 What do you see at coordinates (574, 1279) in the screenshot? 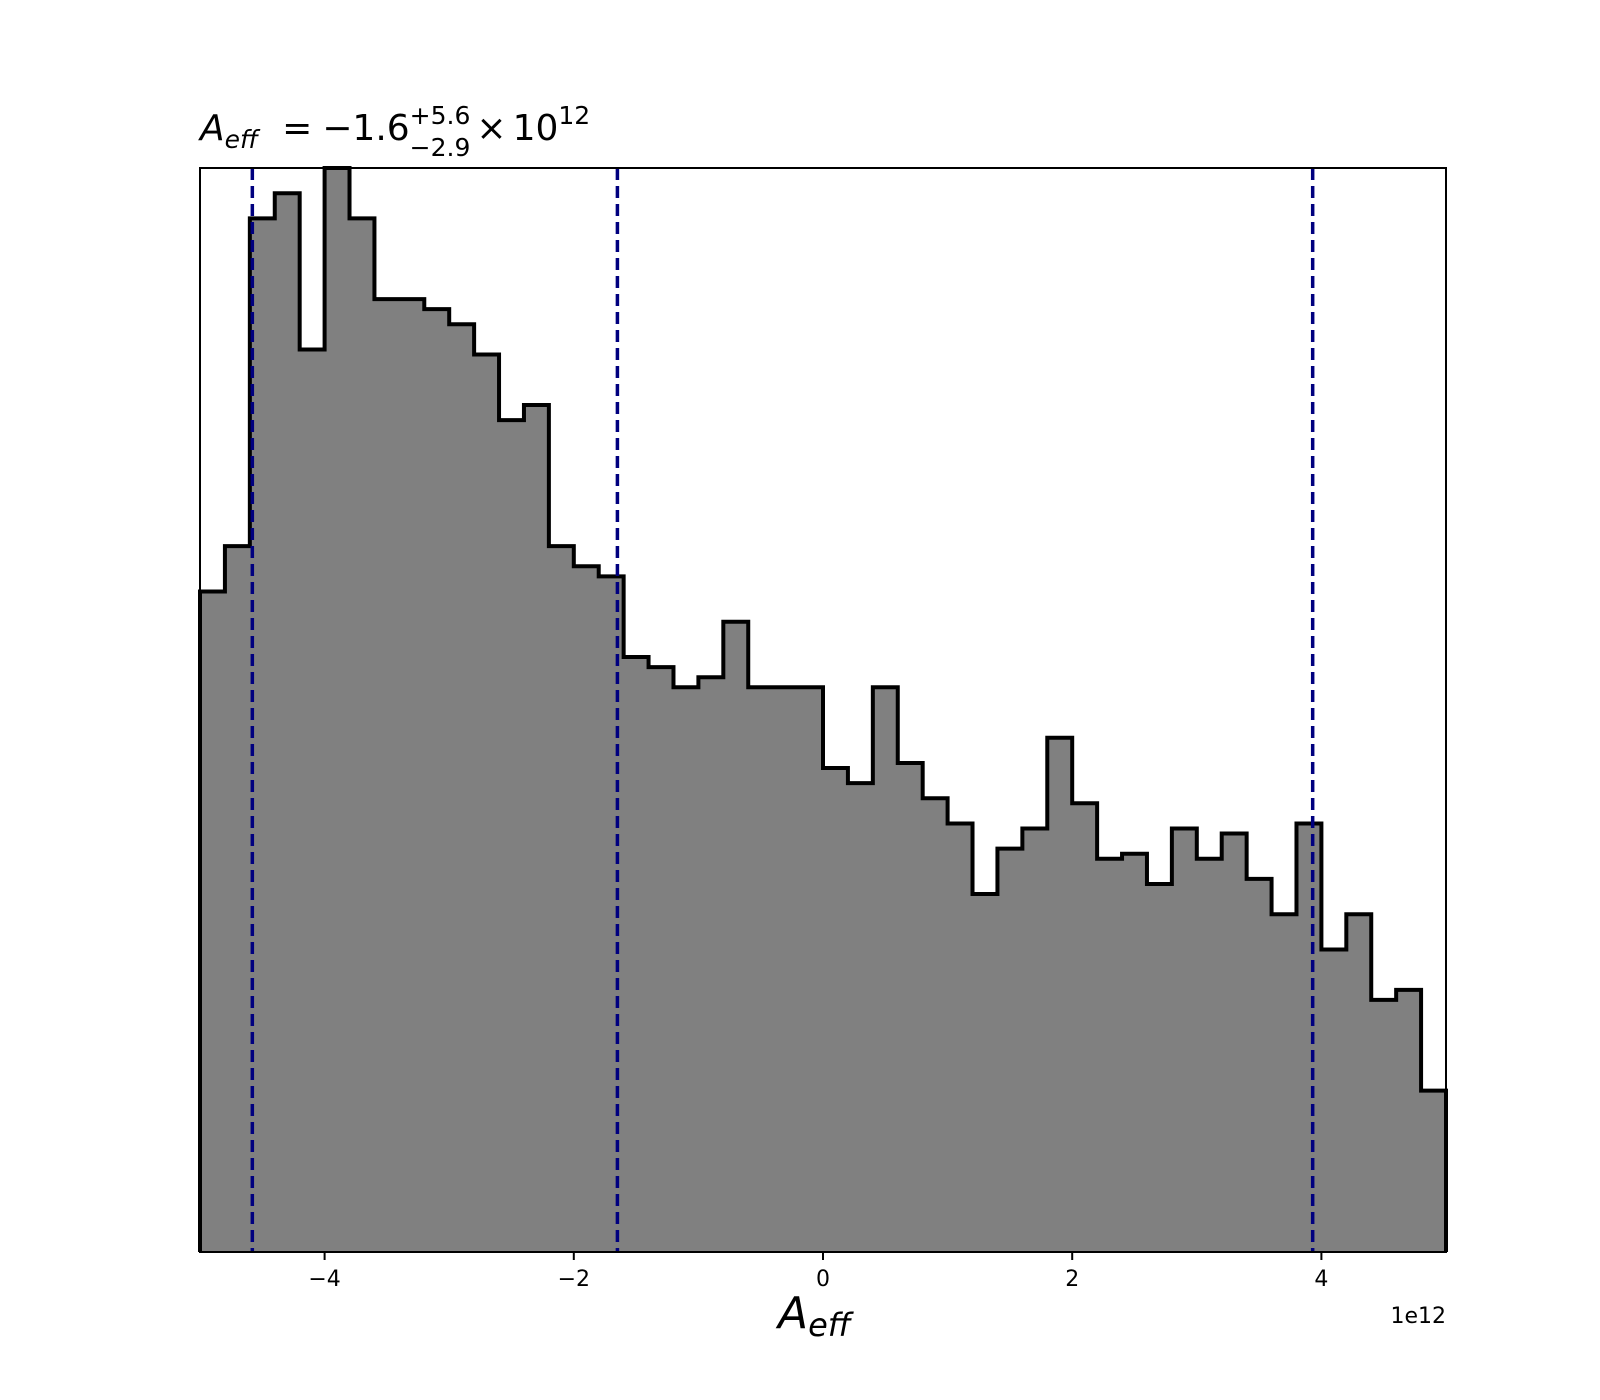
I see `x-tick-label-1: −2` at bounding box center [574, 1279].